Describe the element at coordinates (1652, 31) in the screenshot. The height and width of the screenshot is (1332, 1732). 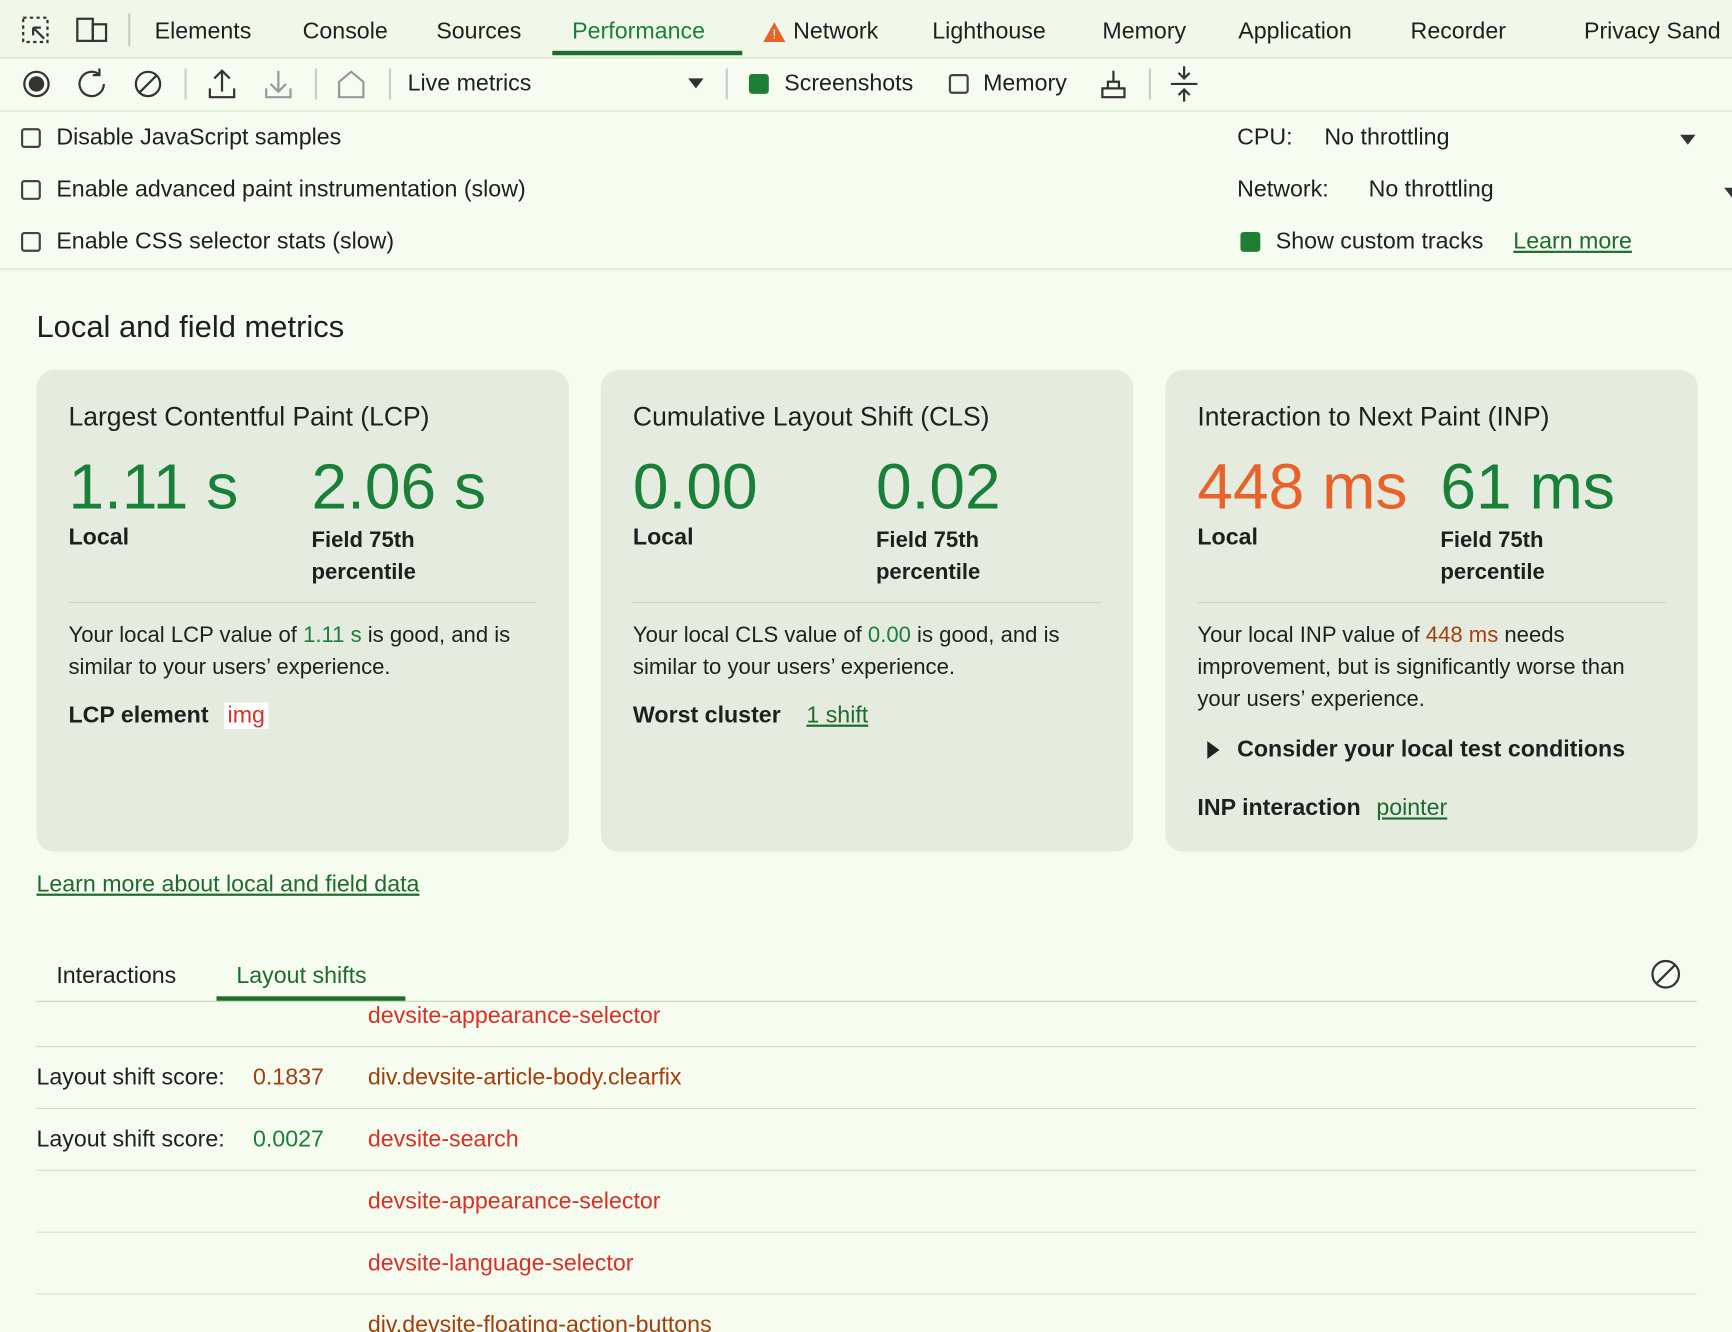
I see `tab: Privacy Sand` at that location.